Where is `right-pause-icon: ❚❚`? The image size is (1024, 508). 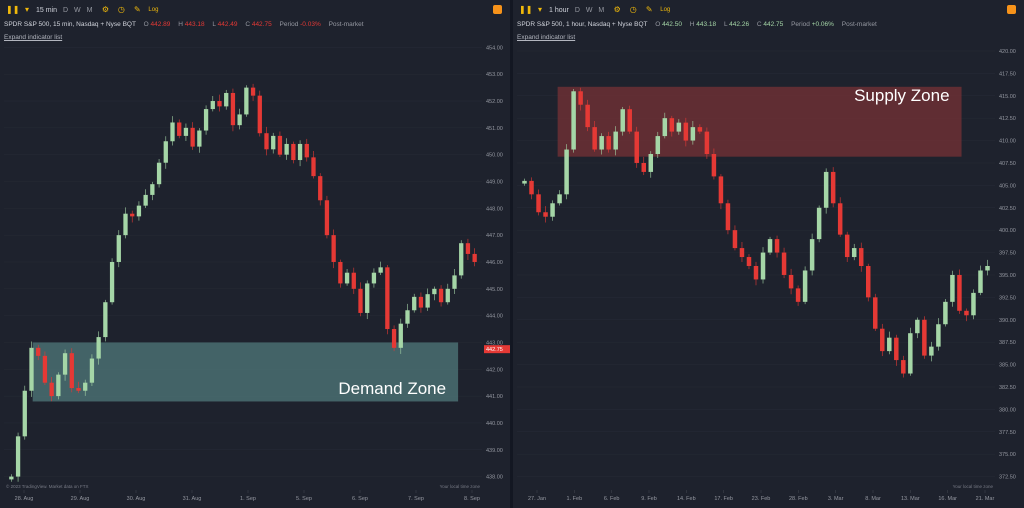 right-pause-icon: ❚❚ is located at coordinates (526, 9).